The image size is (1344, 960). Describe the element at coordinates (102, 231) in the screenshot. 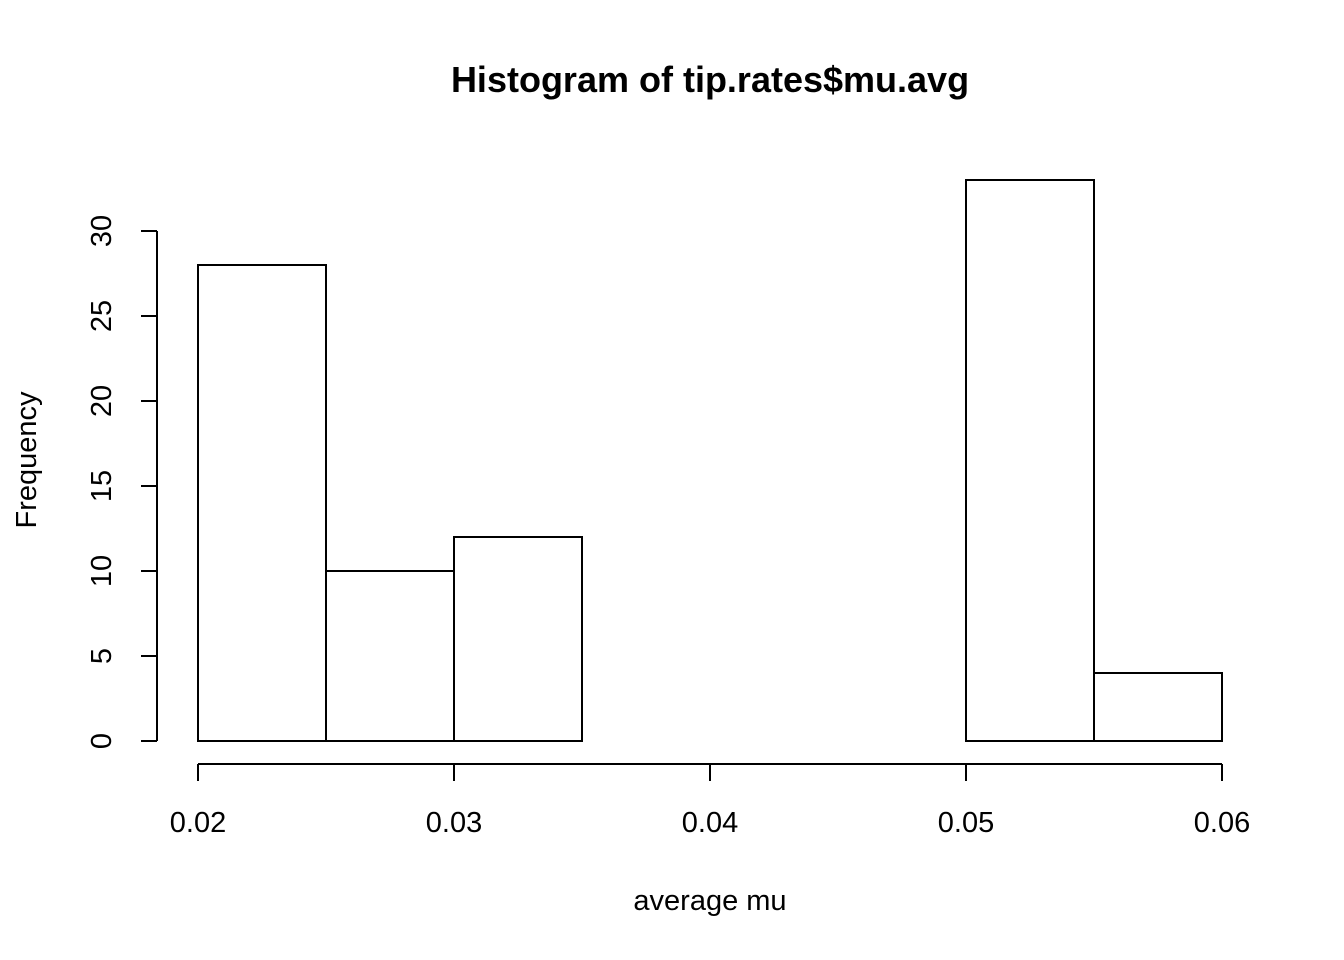

I see `y-tick-label-6: 30` at that location.